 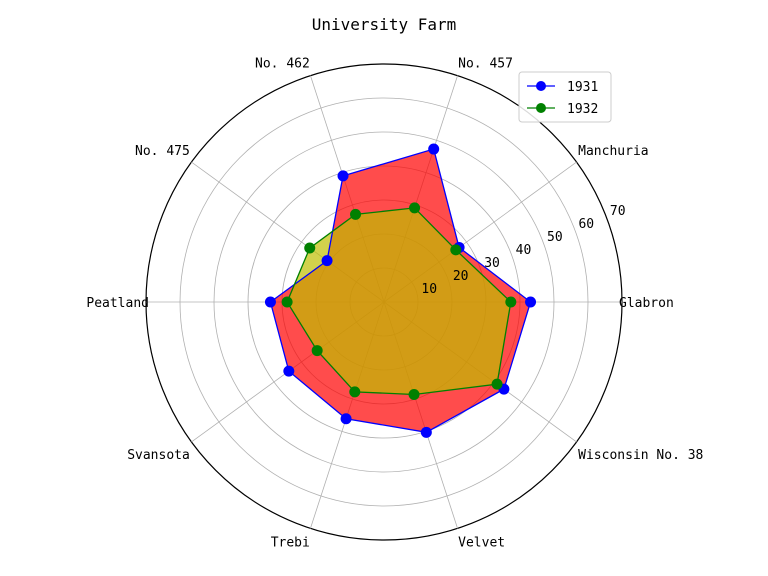 I want to click on radial-tick-40: 40, so click(x=524, y=250).